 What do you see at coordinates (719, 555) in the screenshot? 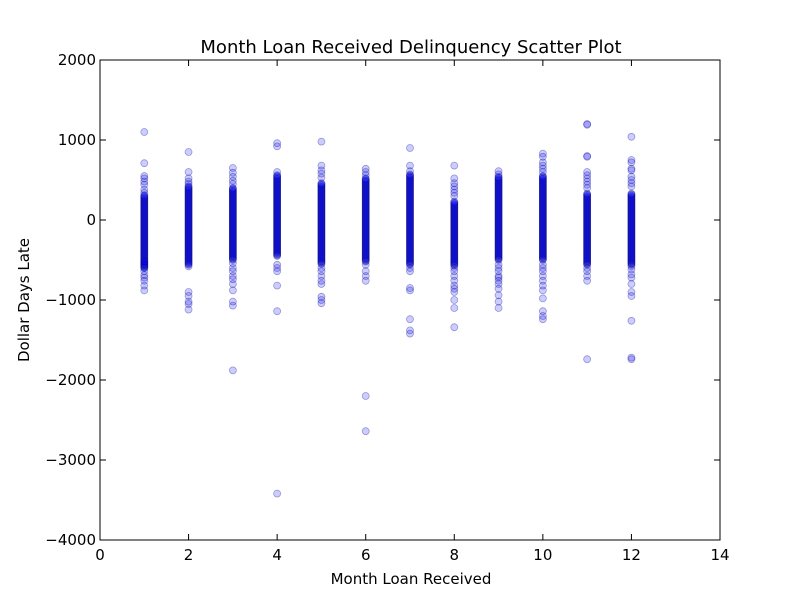
I see `x-tick-label: 14` at bounding box center [719, 555].